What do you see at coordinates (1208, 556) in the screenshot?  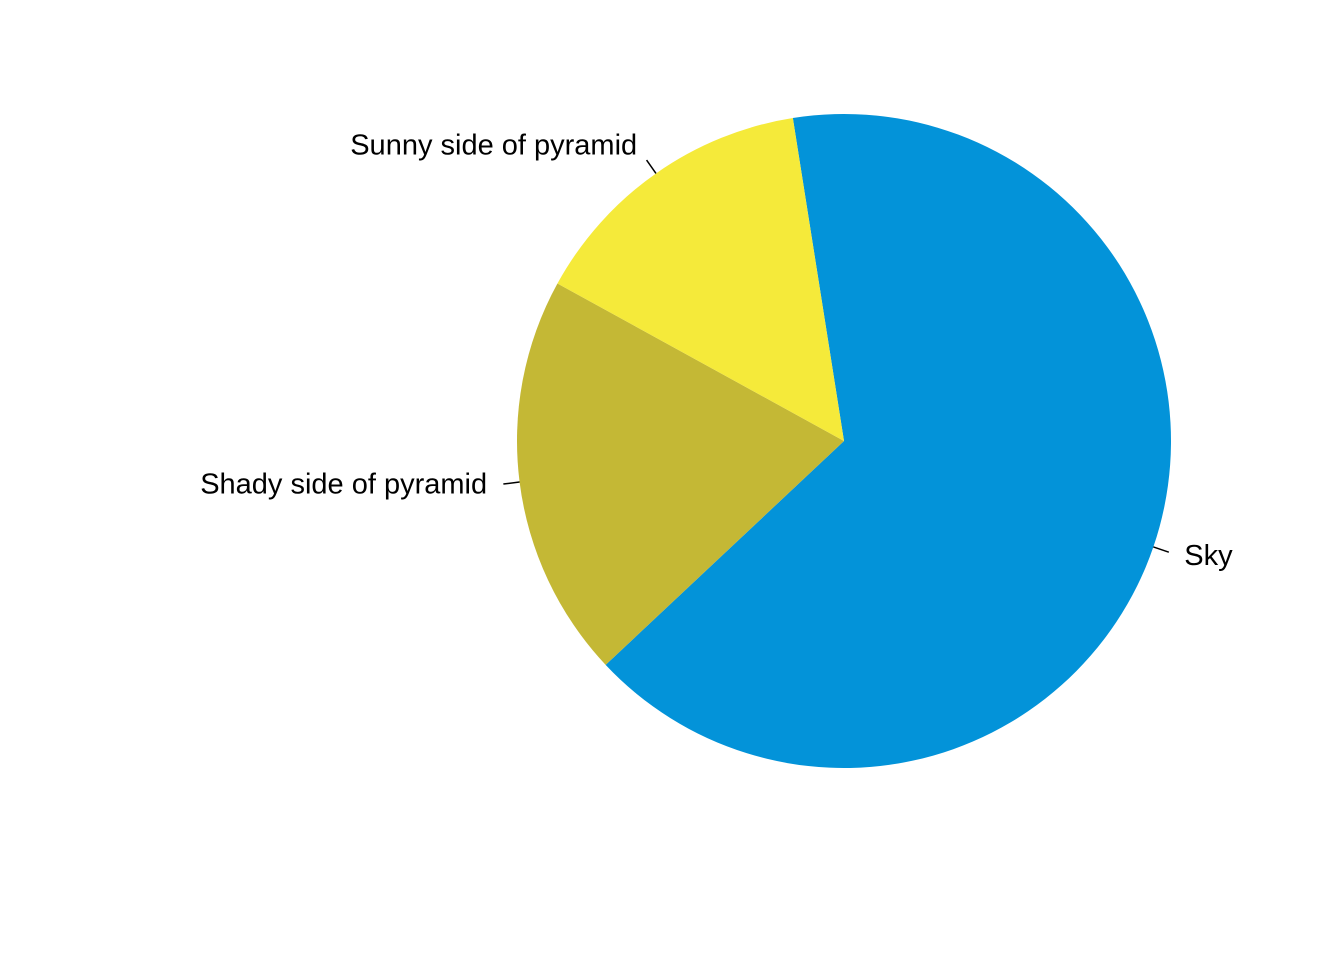 I see `pie-label-0: Sky` at bounding box center [1208, 556].